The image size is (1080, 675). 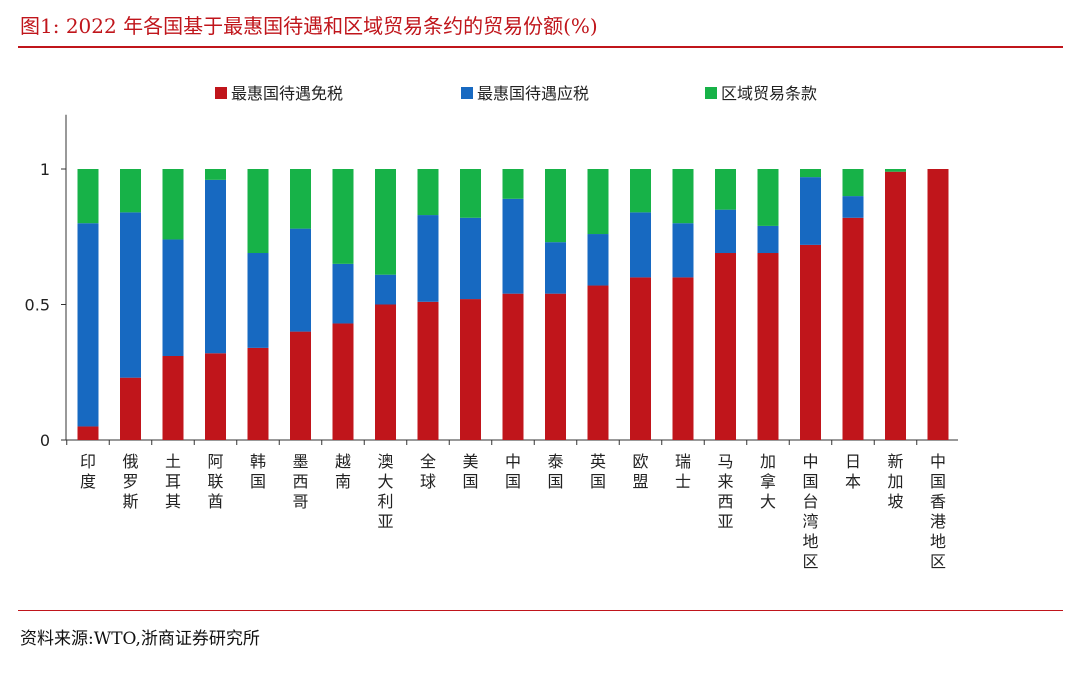 I want to click on source-note: 资料来源:WTO,浙商证券研究所, so click(x=140, y=639).